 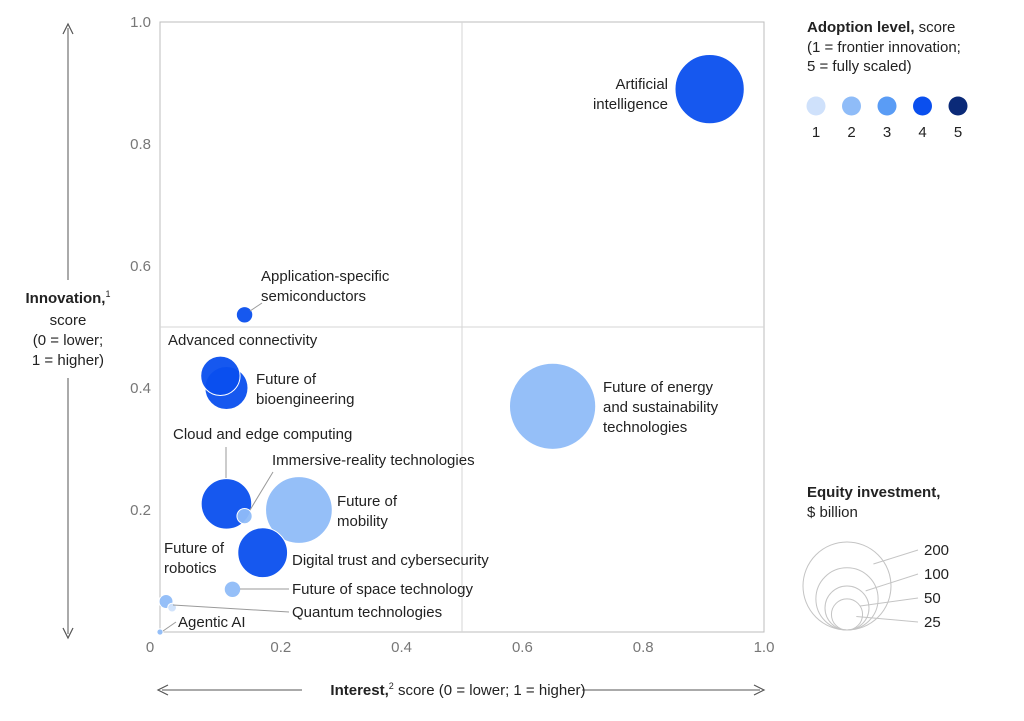 What do you see at coordinates (226, 467) in the screenshot?
I see `leader-layer` at bounding box center [226, 467].